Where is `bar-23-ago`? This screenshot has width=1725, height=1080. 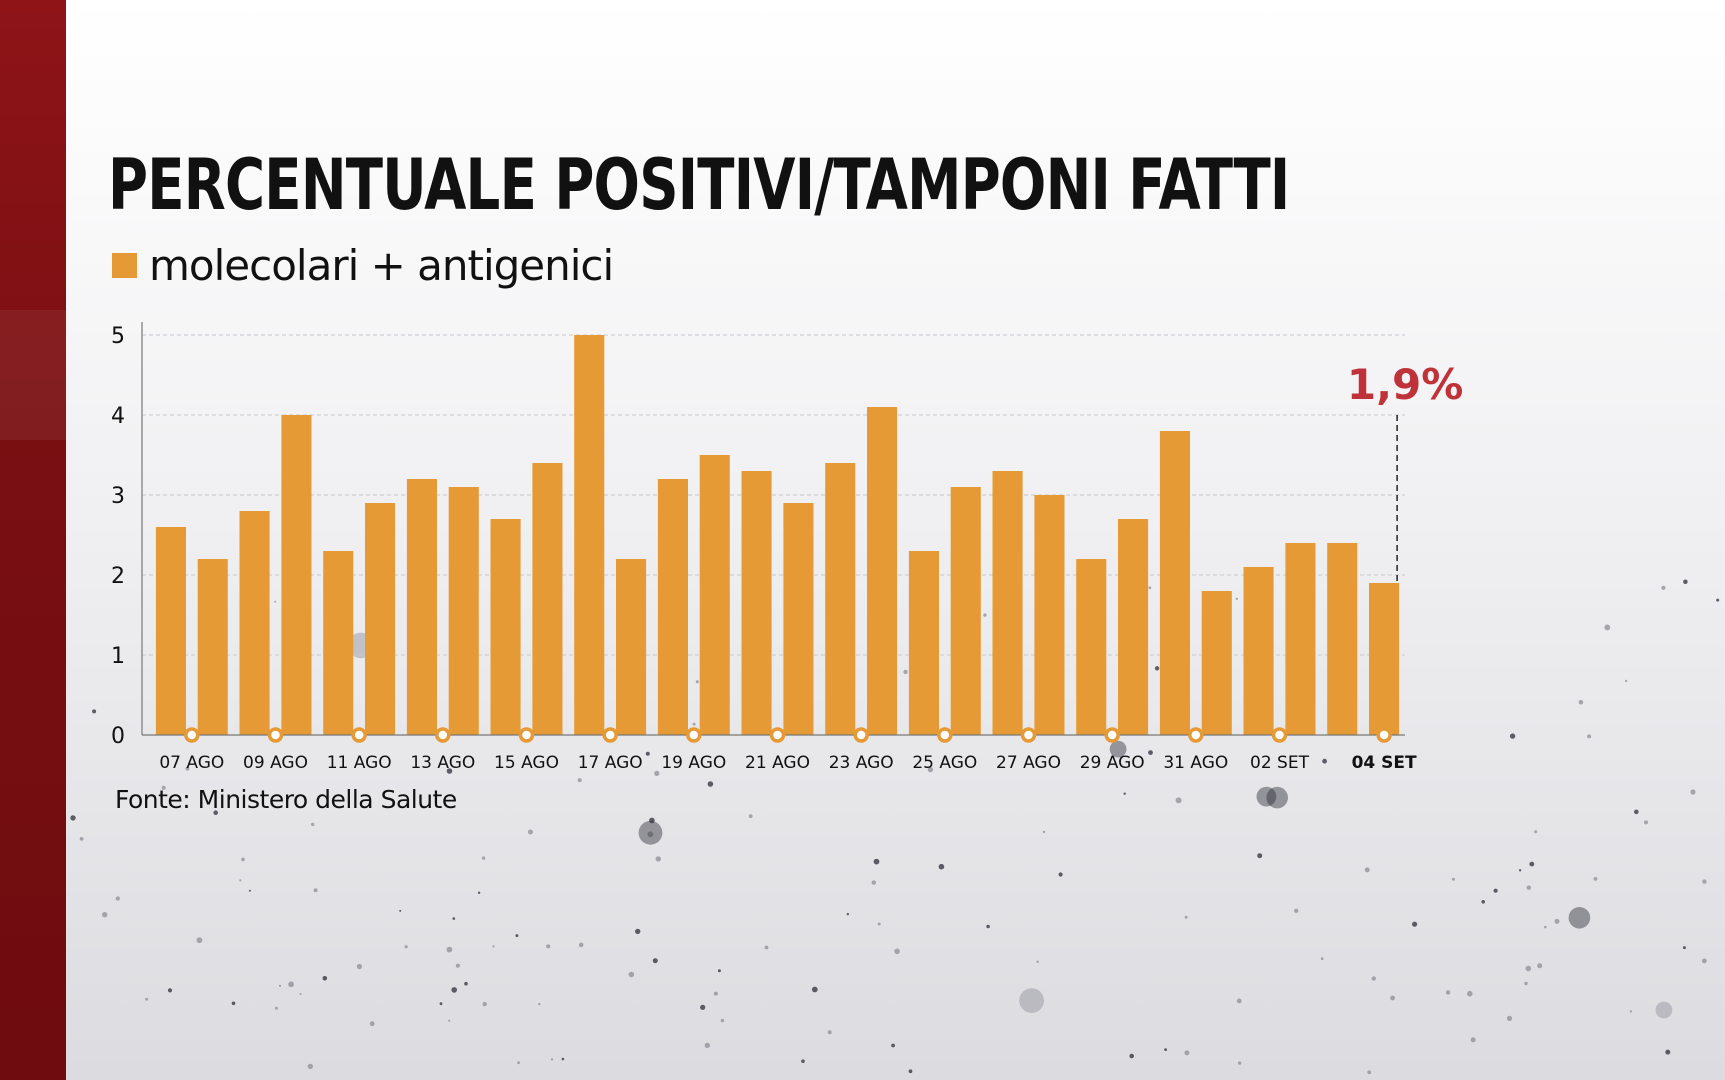
bar-23-ago is located at coordinates (882, 571).